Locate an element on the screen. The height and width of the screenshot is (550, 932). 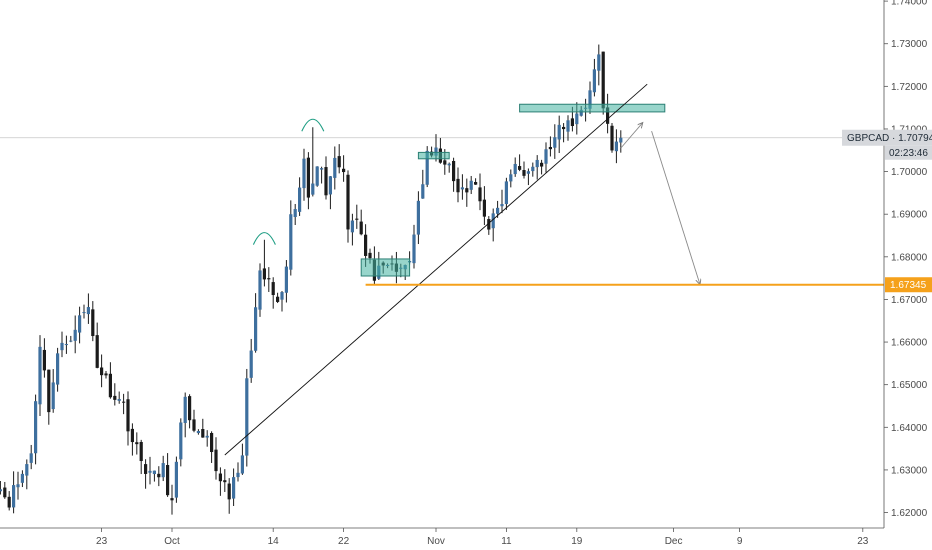
projection-arrow is located at coordinates (675, 207).